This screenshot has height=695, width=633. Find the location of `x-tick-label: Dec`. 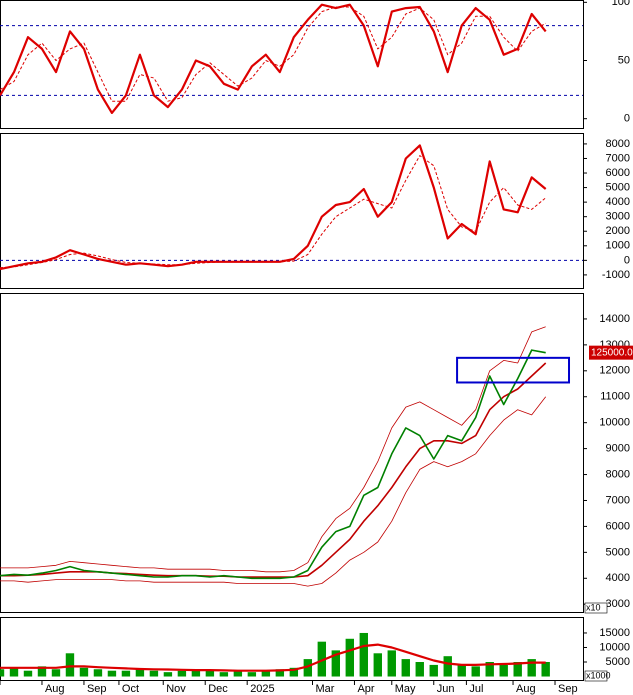

x-tick-label: Dec is located at coordinates (218, 689).